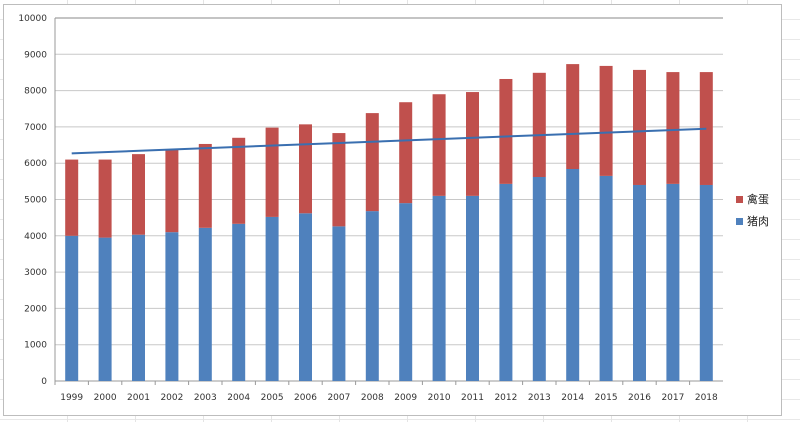 Image resolution: width=800 pixels, height=422 pixels. I want to click on x-tick-label: 2006, so click(305, 398).